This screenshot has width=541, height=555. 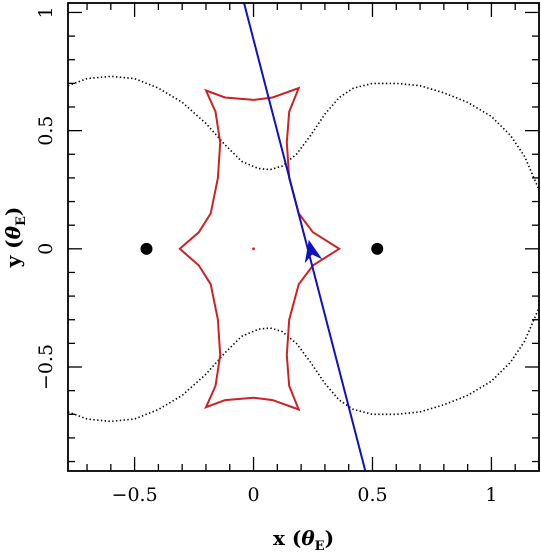 I want to click on y-axis-label-sub: E, so click(x=21, y=221).